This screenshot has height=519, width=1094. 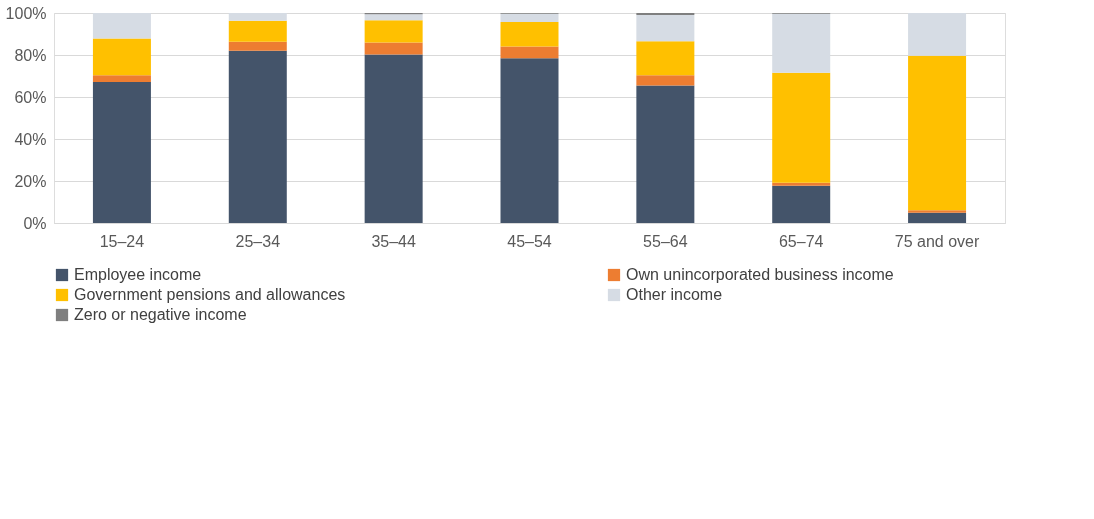 I want to click on y-tick-label: 80%, so click(x=30, y=55).